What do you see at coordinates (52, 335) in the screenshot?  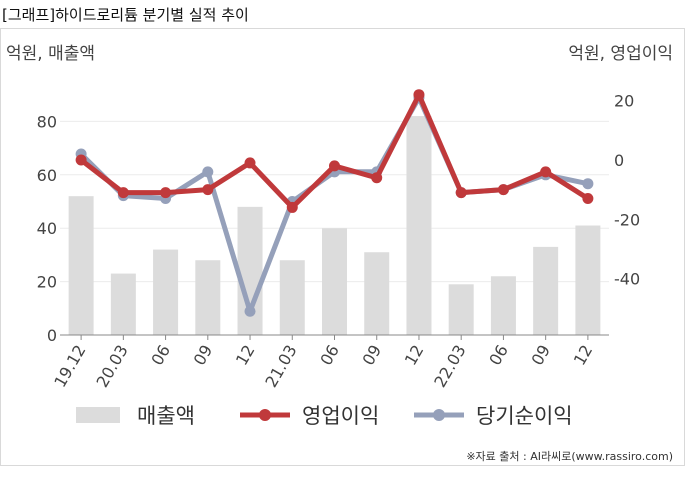 I see `left-tick-label: 0` at bounding box center [52, 335].